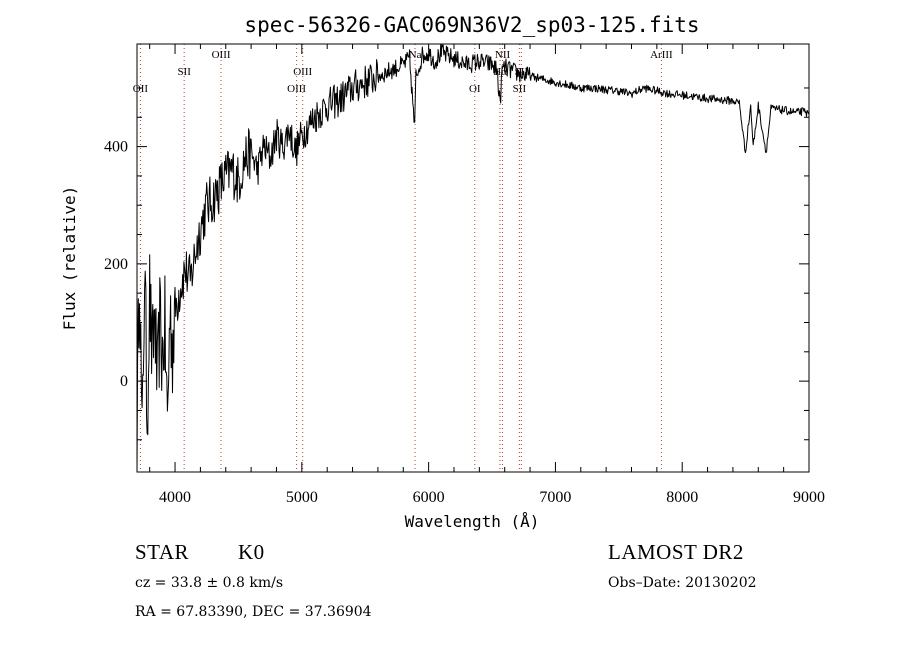  I want to click on coordinates-label: RA = 67.83390, DEC = 37.36904, so click(253, 612).